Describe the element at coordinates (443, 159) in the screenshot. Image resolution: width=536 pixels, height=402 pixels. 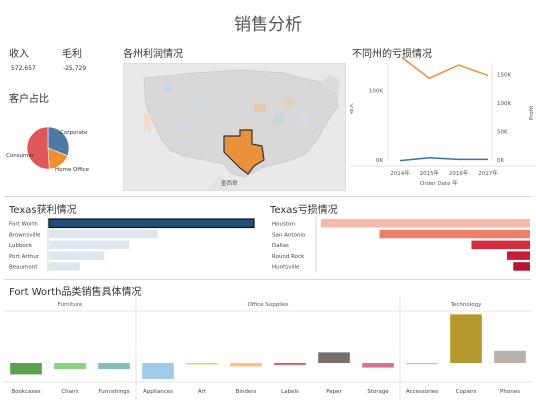
I see `series-line-blue` at that location.